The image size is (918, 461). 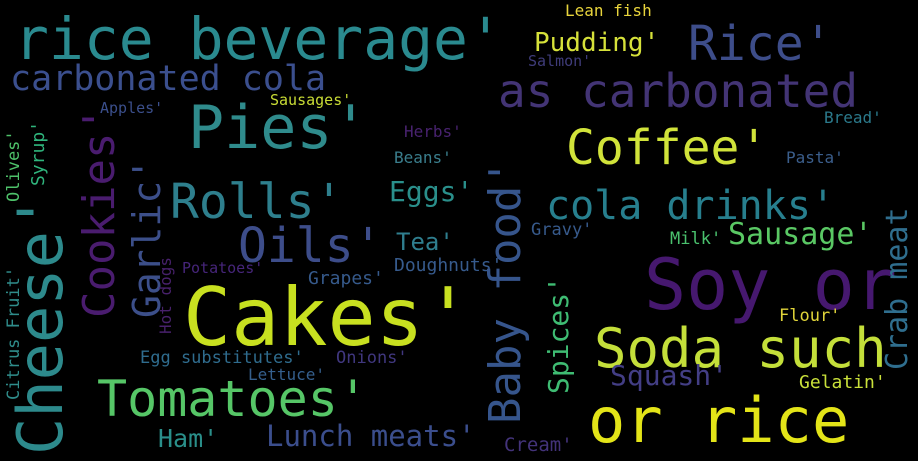 What do you see at coordinates (222, 358) in the screenshot?
I see `word: Egg substitutes'` at bounding box center [222, 358].